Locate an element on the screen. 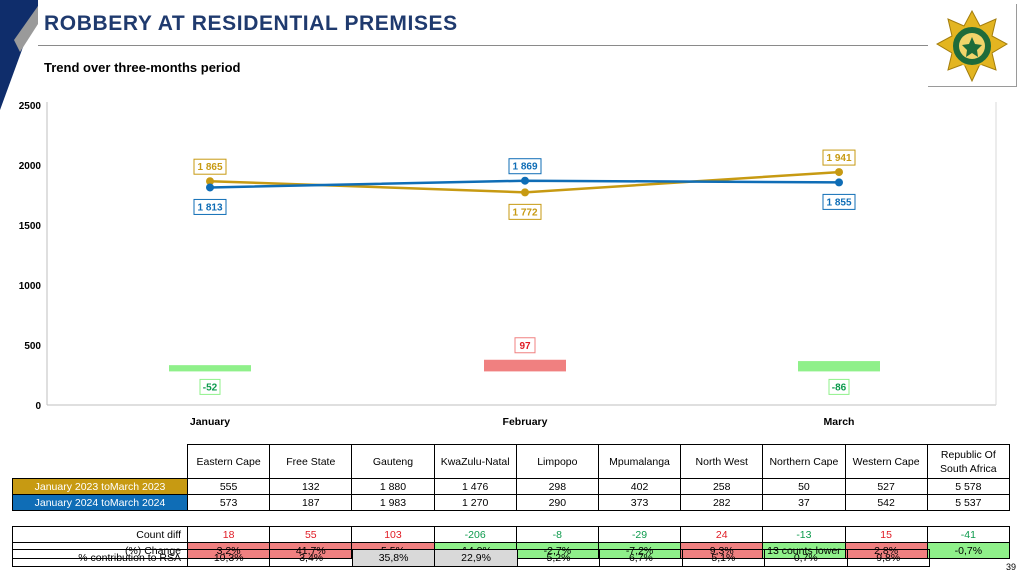 The height and width of the screenshot is (576, 1024). table-cell: 3,4% is located at coordinates (311, 558).